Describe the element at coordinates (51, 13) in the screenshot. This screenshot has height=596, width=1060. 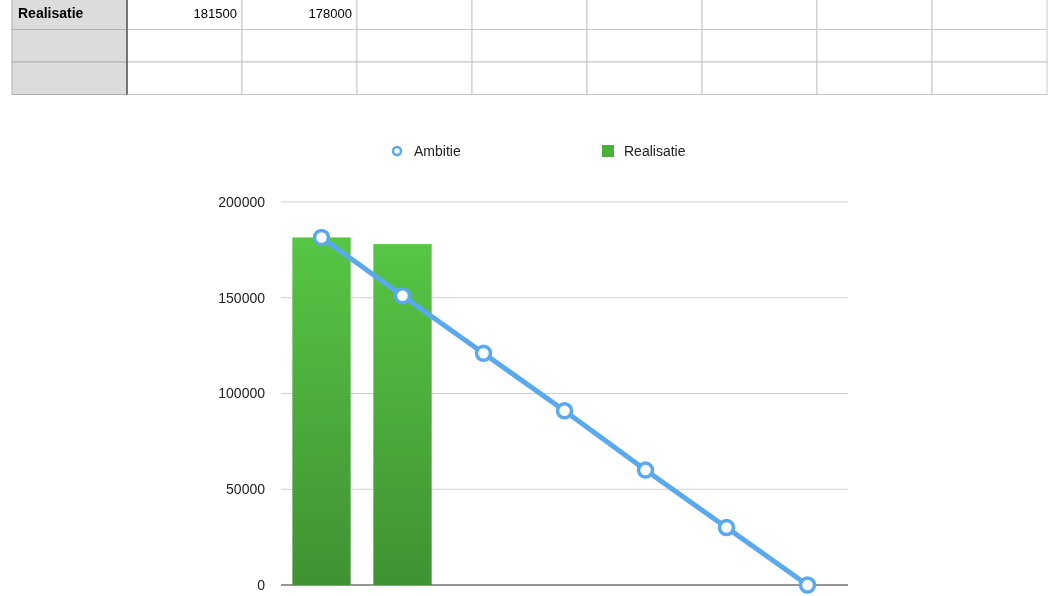
I see `text: Realisatie` at that location.